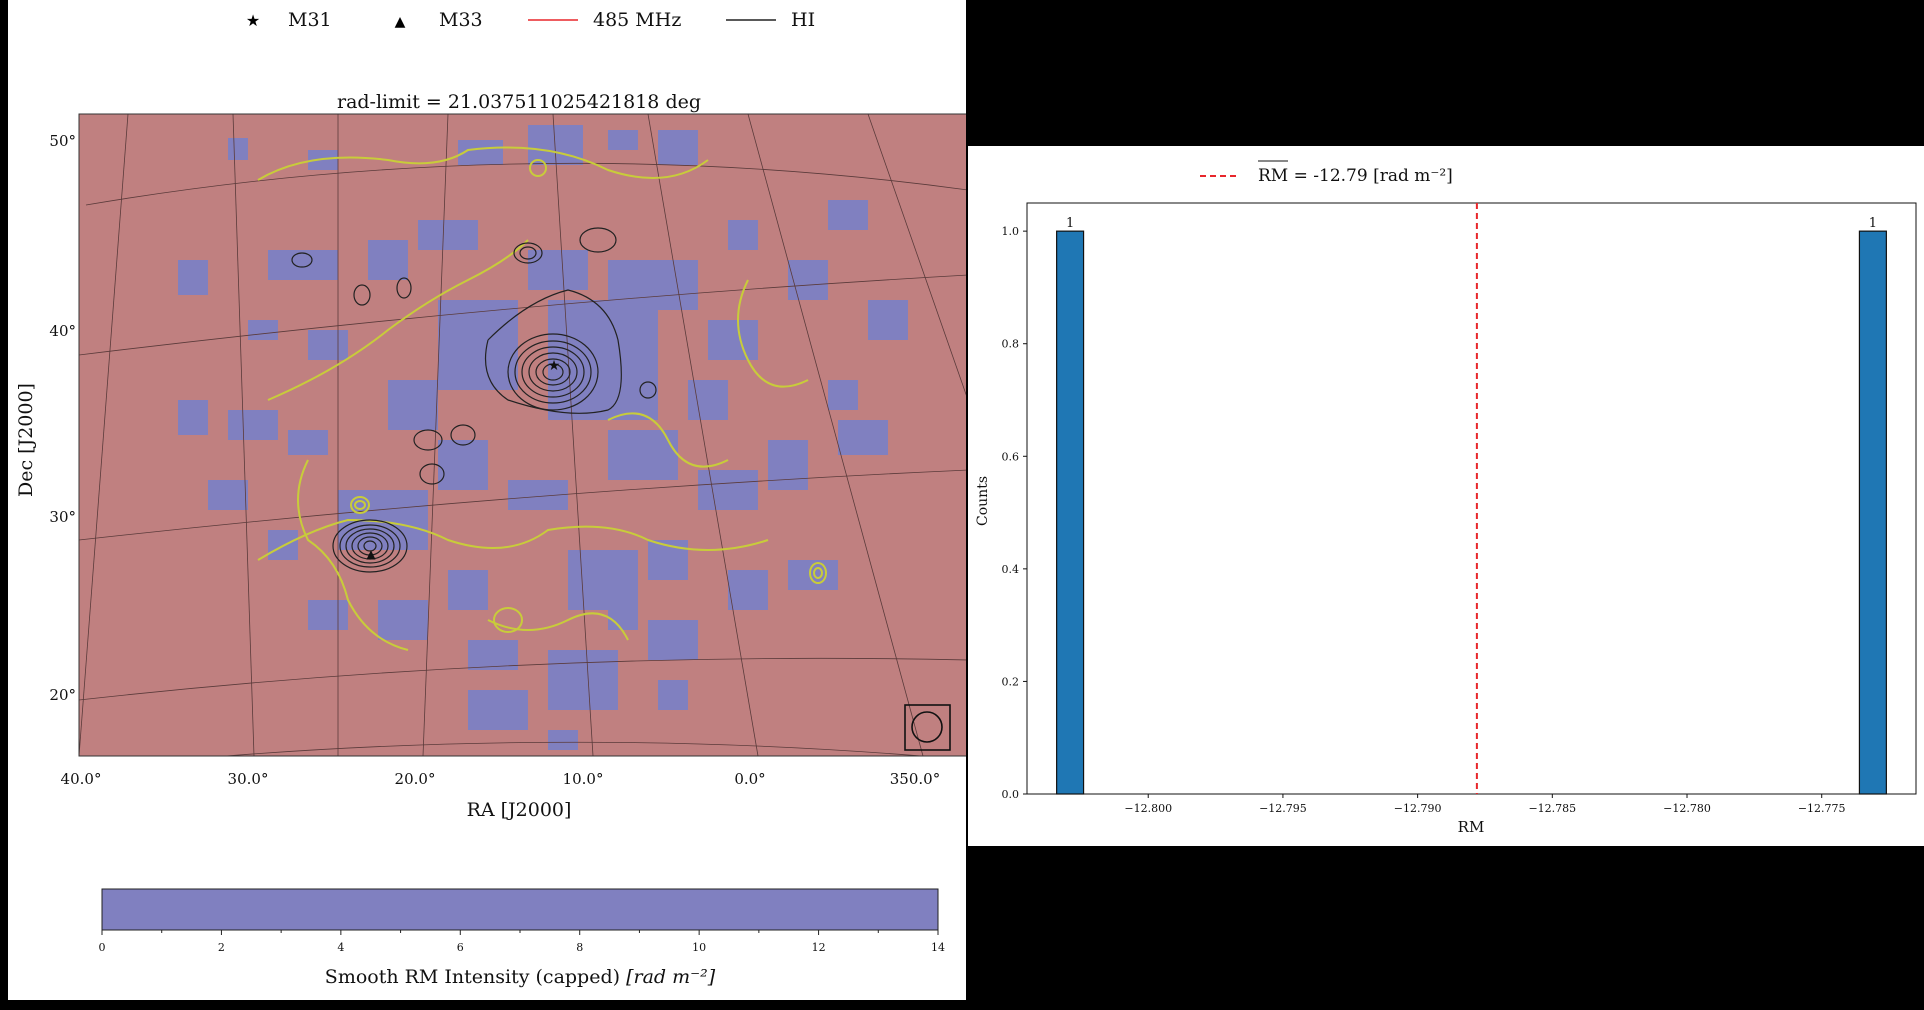 This screenshot has height=1010, width=1924. Describe the element at coordinates (102, 947) in the screenshot. I see `colorbar-tick-label: 0` at that location.